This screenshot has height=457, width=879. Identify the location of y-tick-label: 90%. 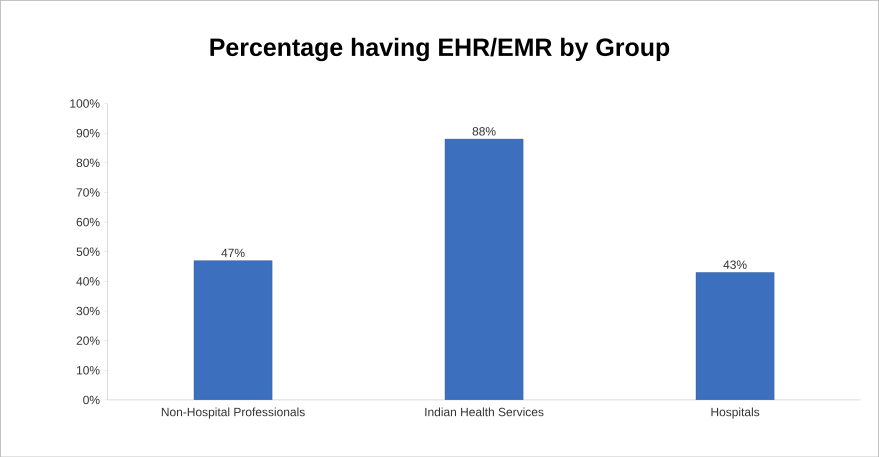
(88, 133).